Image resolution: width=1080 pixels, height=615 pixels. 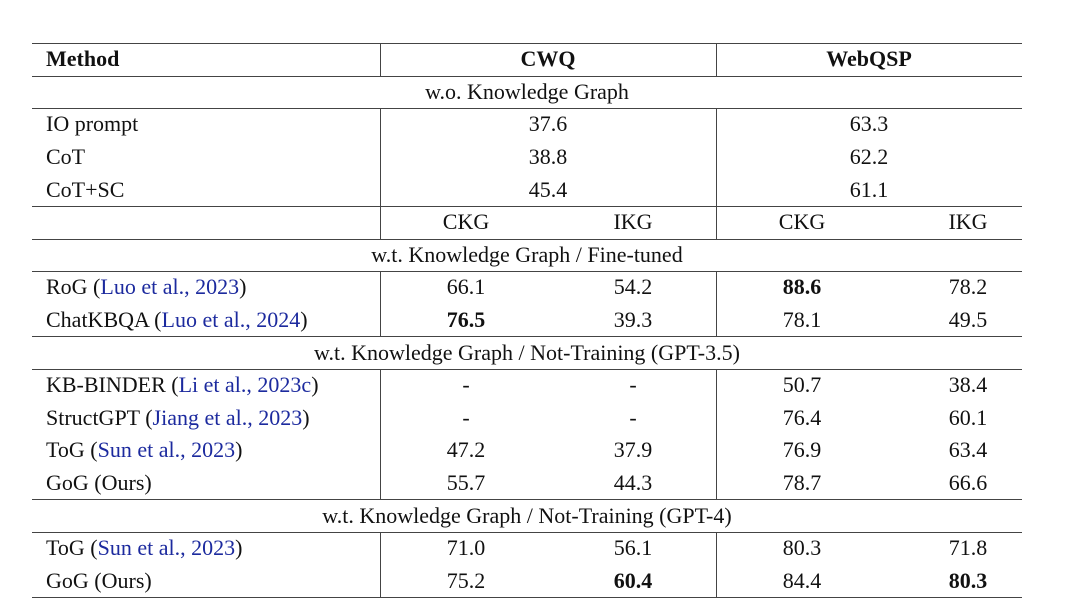 What do you see at coordinates (802, 580) in the screenshot?
I see `cell: 84.4` at bounding box center [802, 580].